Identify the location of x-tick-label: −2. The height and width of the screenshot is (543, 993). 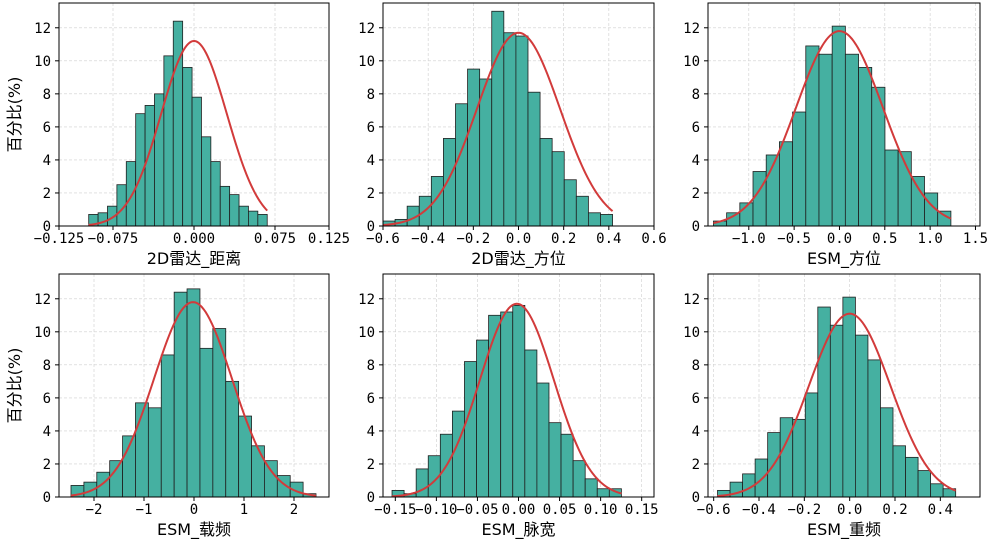
(94, 510).